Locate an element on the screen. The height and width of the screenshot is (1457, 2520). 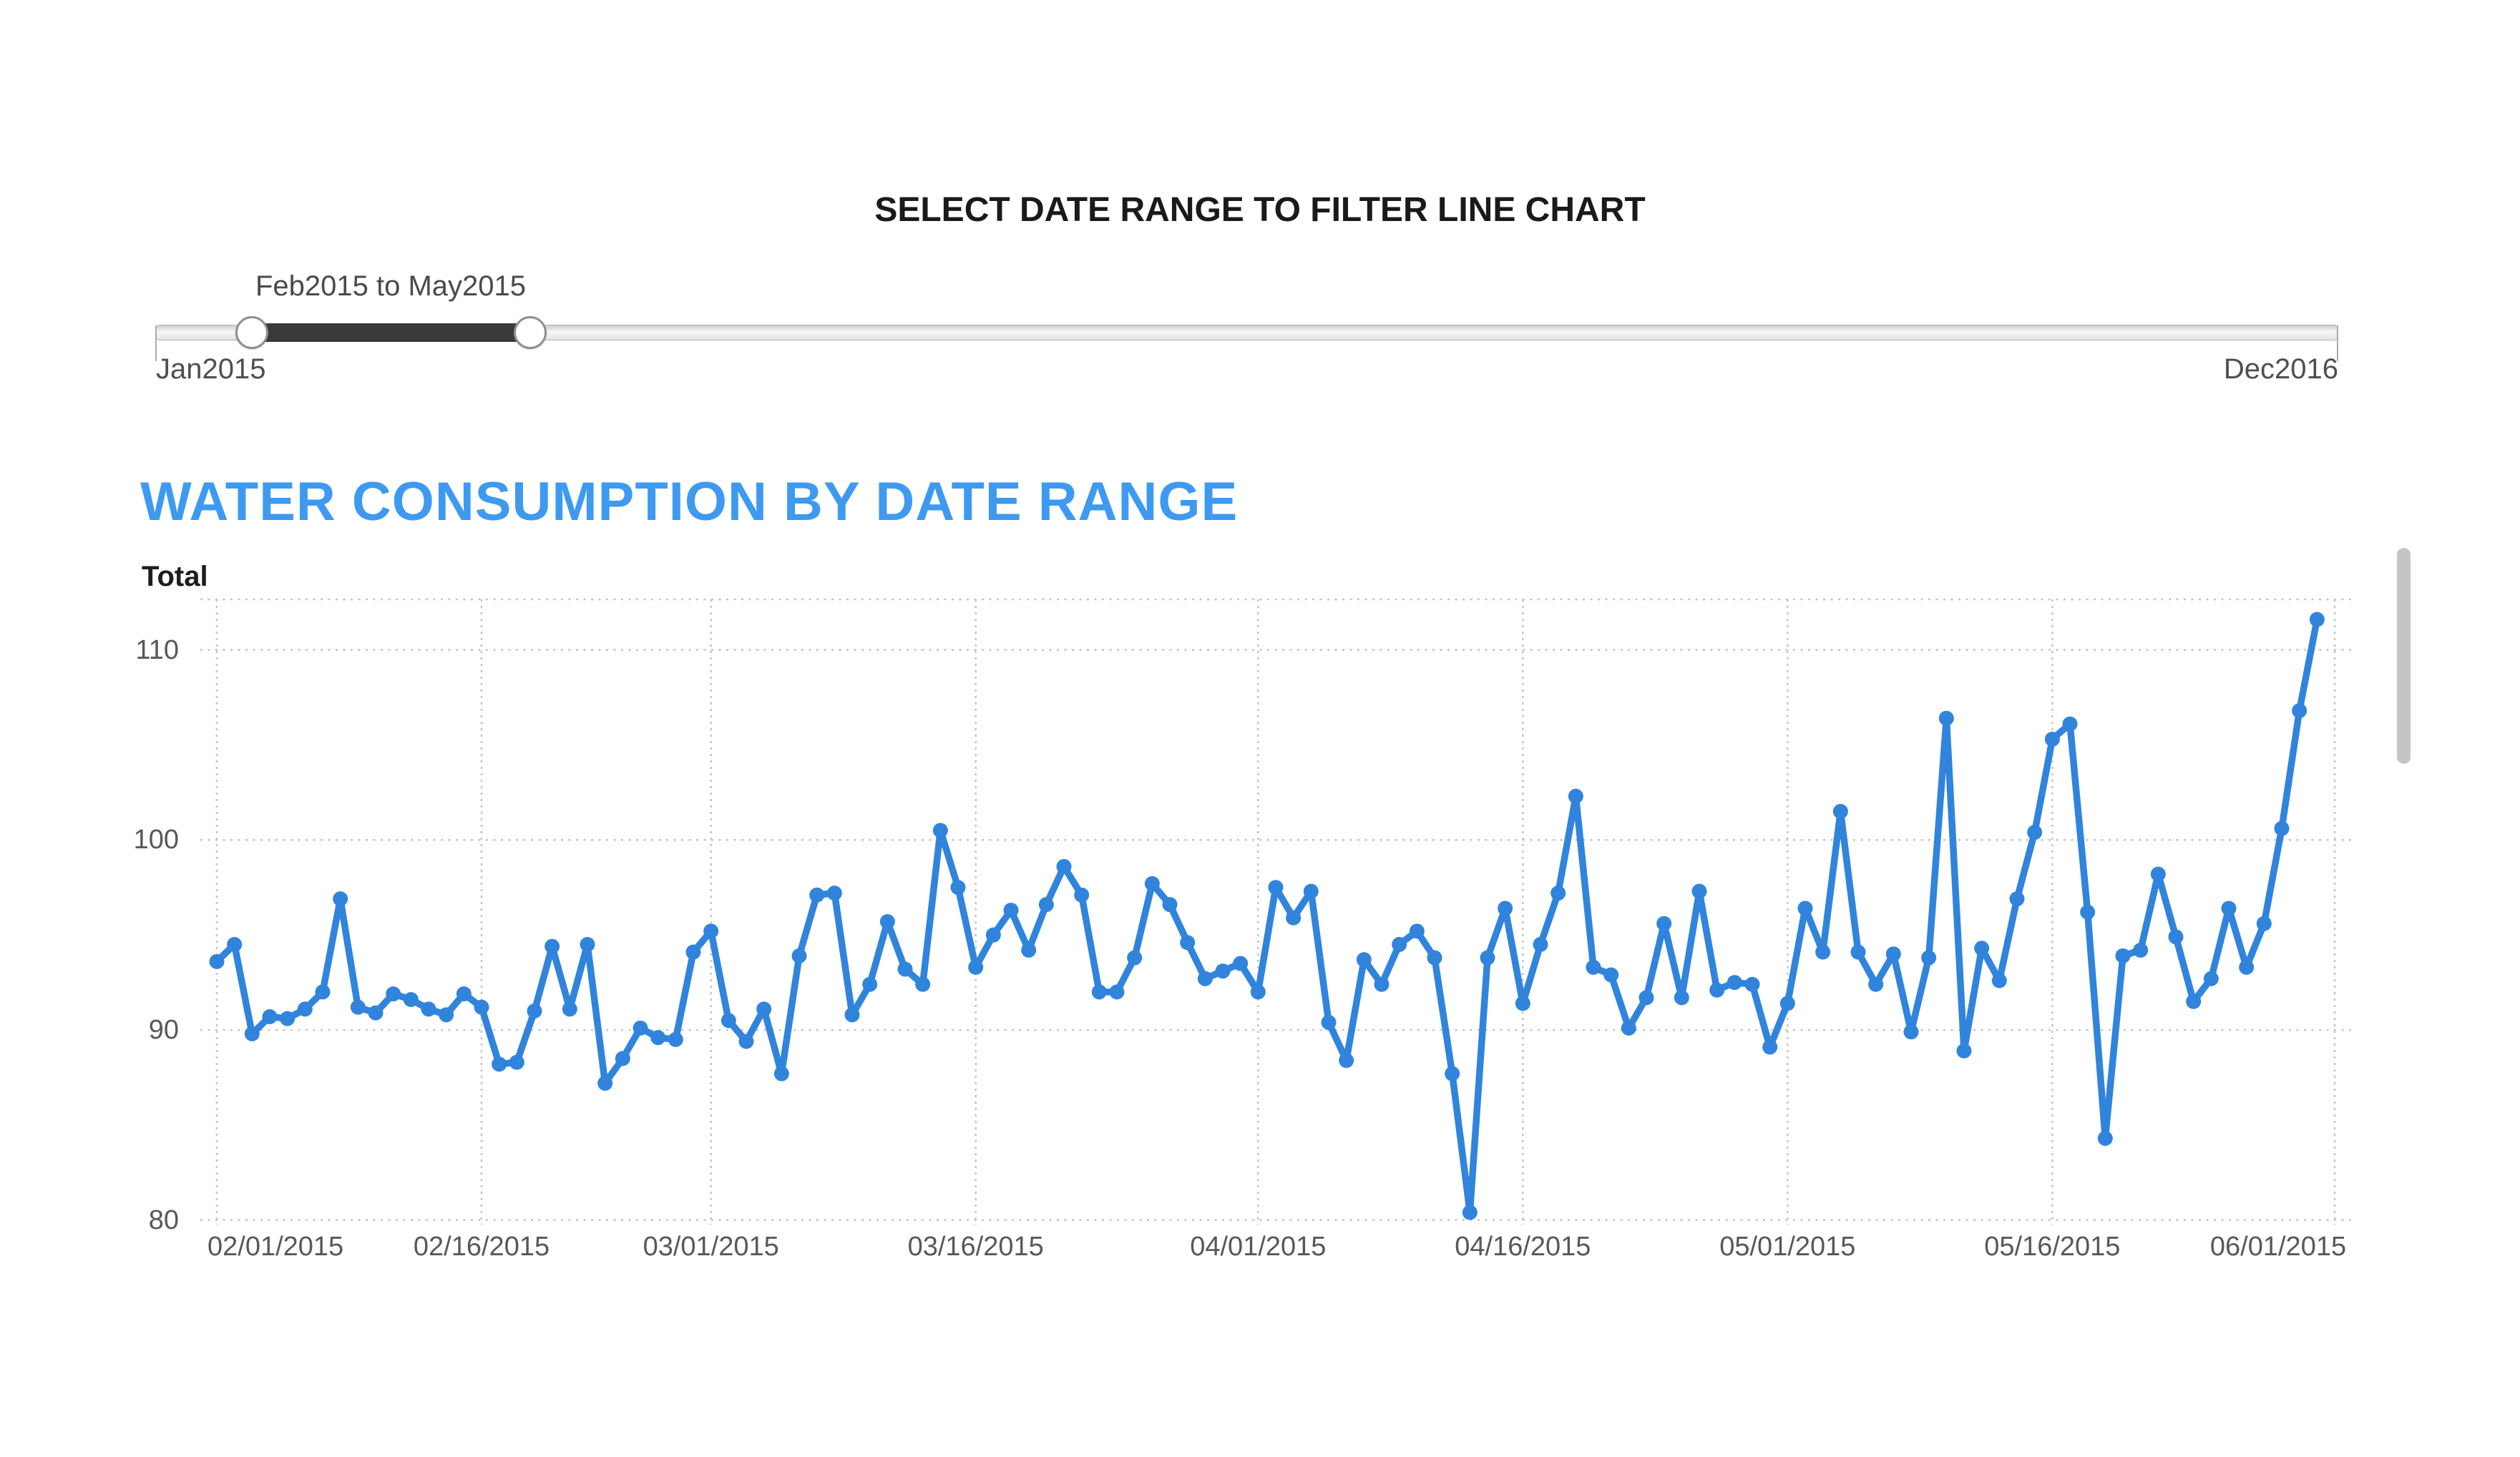
slider-selected-range is located at coordinates (391, 332).